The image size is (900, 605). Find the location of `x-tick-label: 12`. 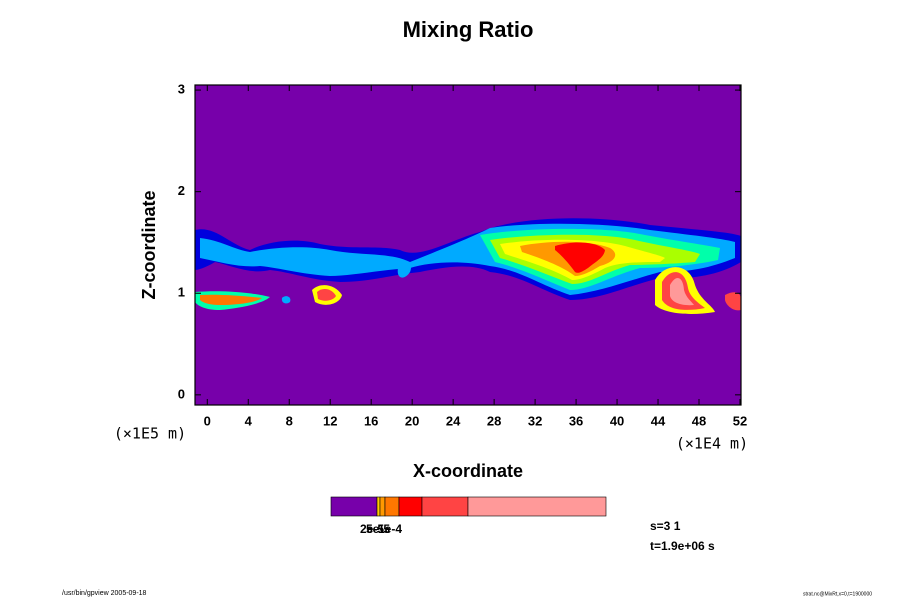

x-tick-label: 12 is located at coordinates (330, 420).